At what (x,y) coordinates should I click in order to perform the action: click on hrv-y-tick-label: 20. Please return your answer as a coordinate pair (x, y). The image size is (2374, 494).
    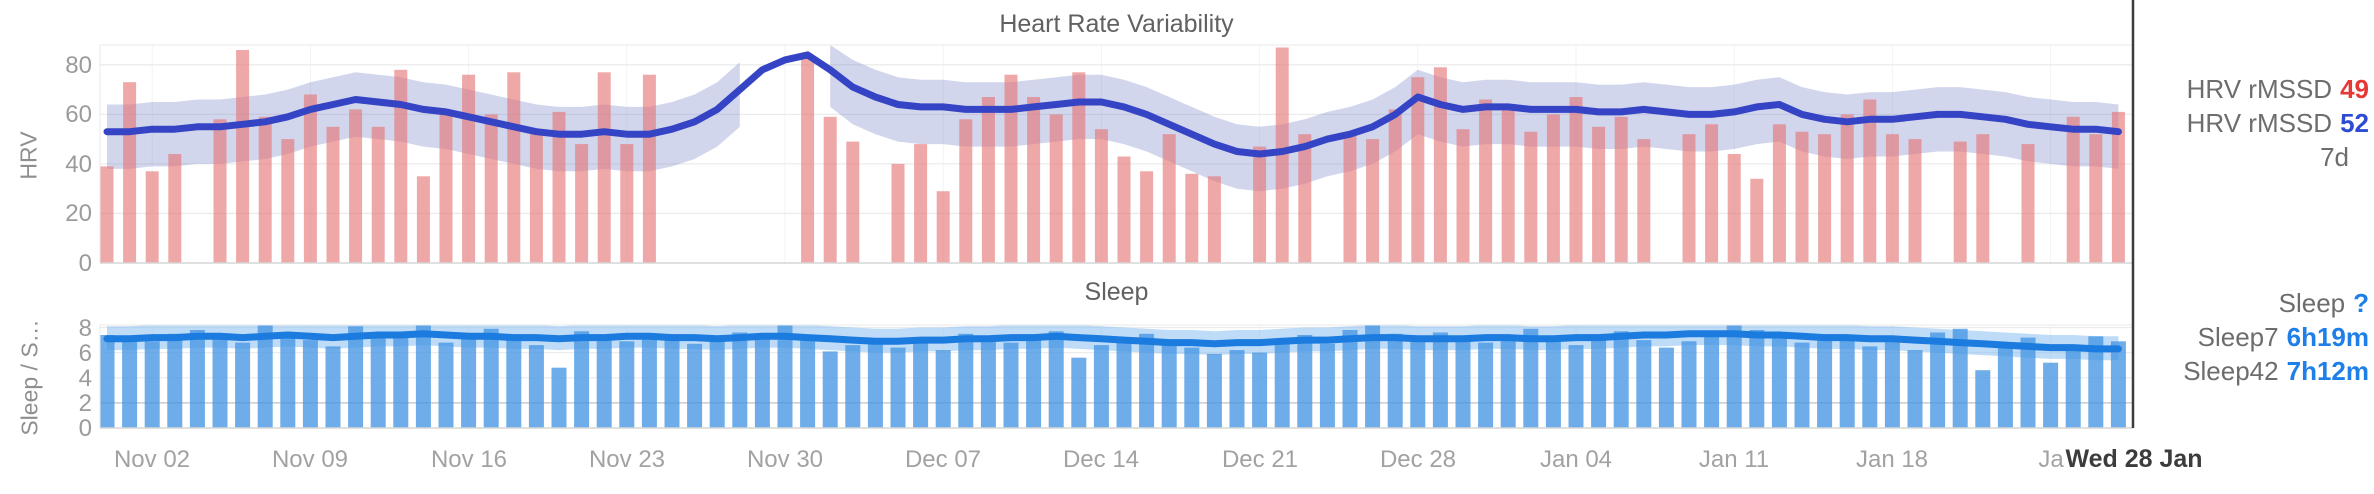
    Looking at the image, I should click on (78, 213).